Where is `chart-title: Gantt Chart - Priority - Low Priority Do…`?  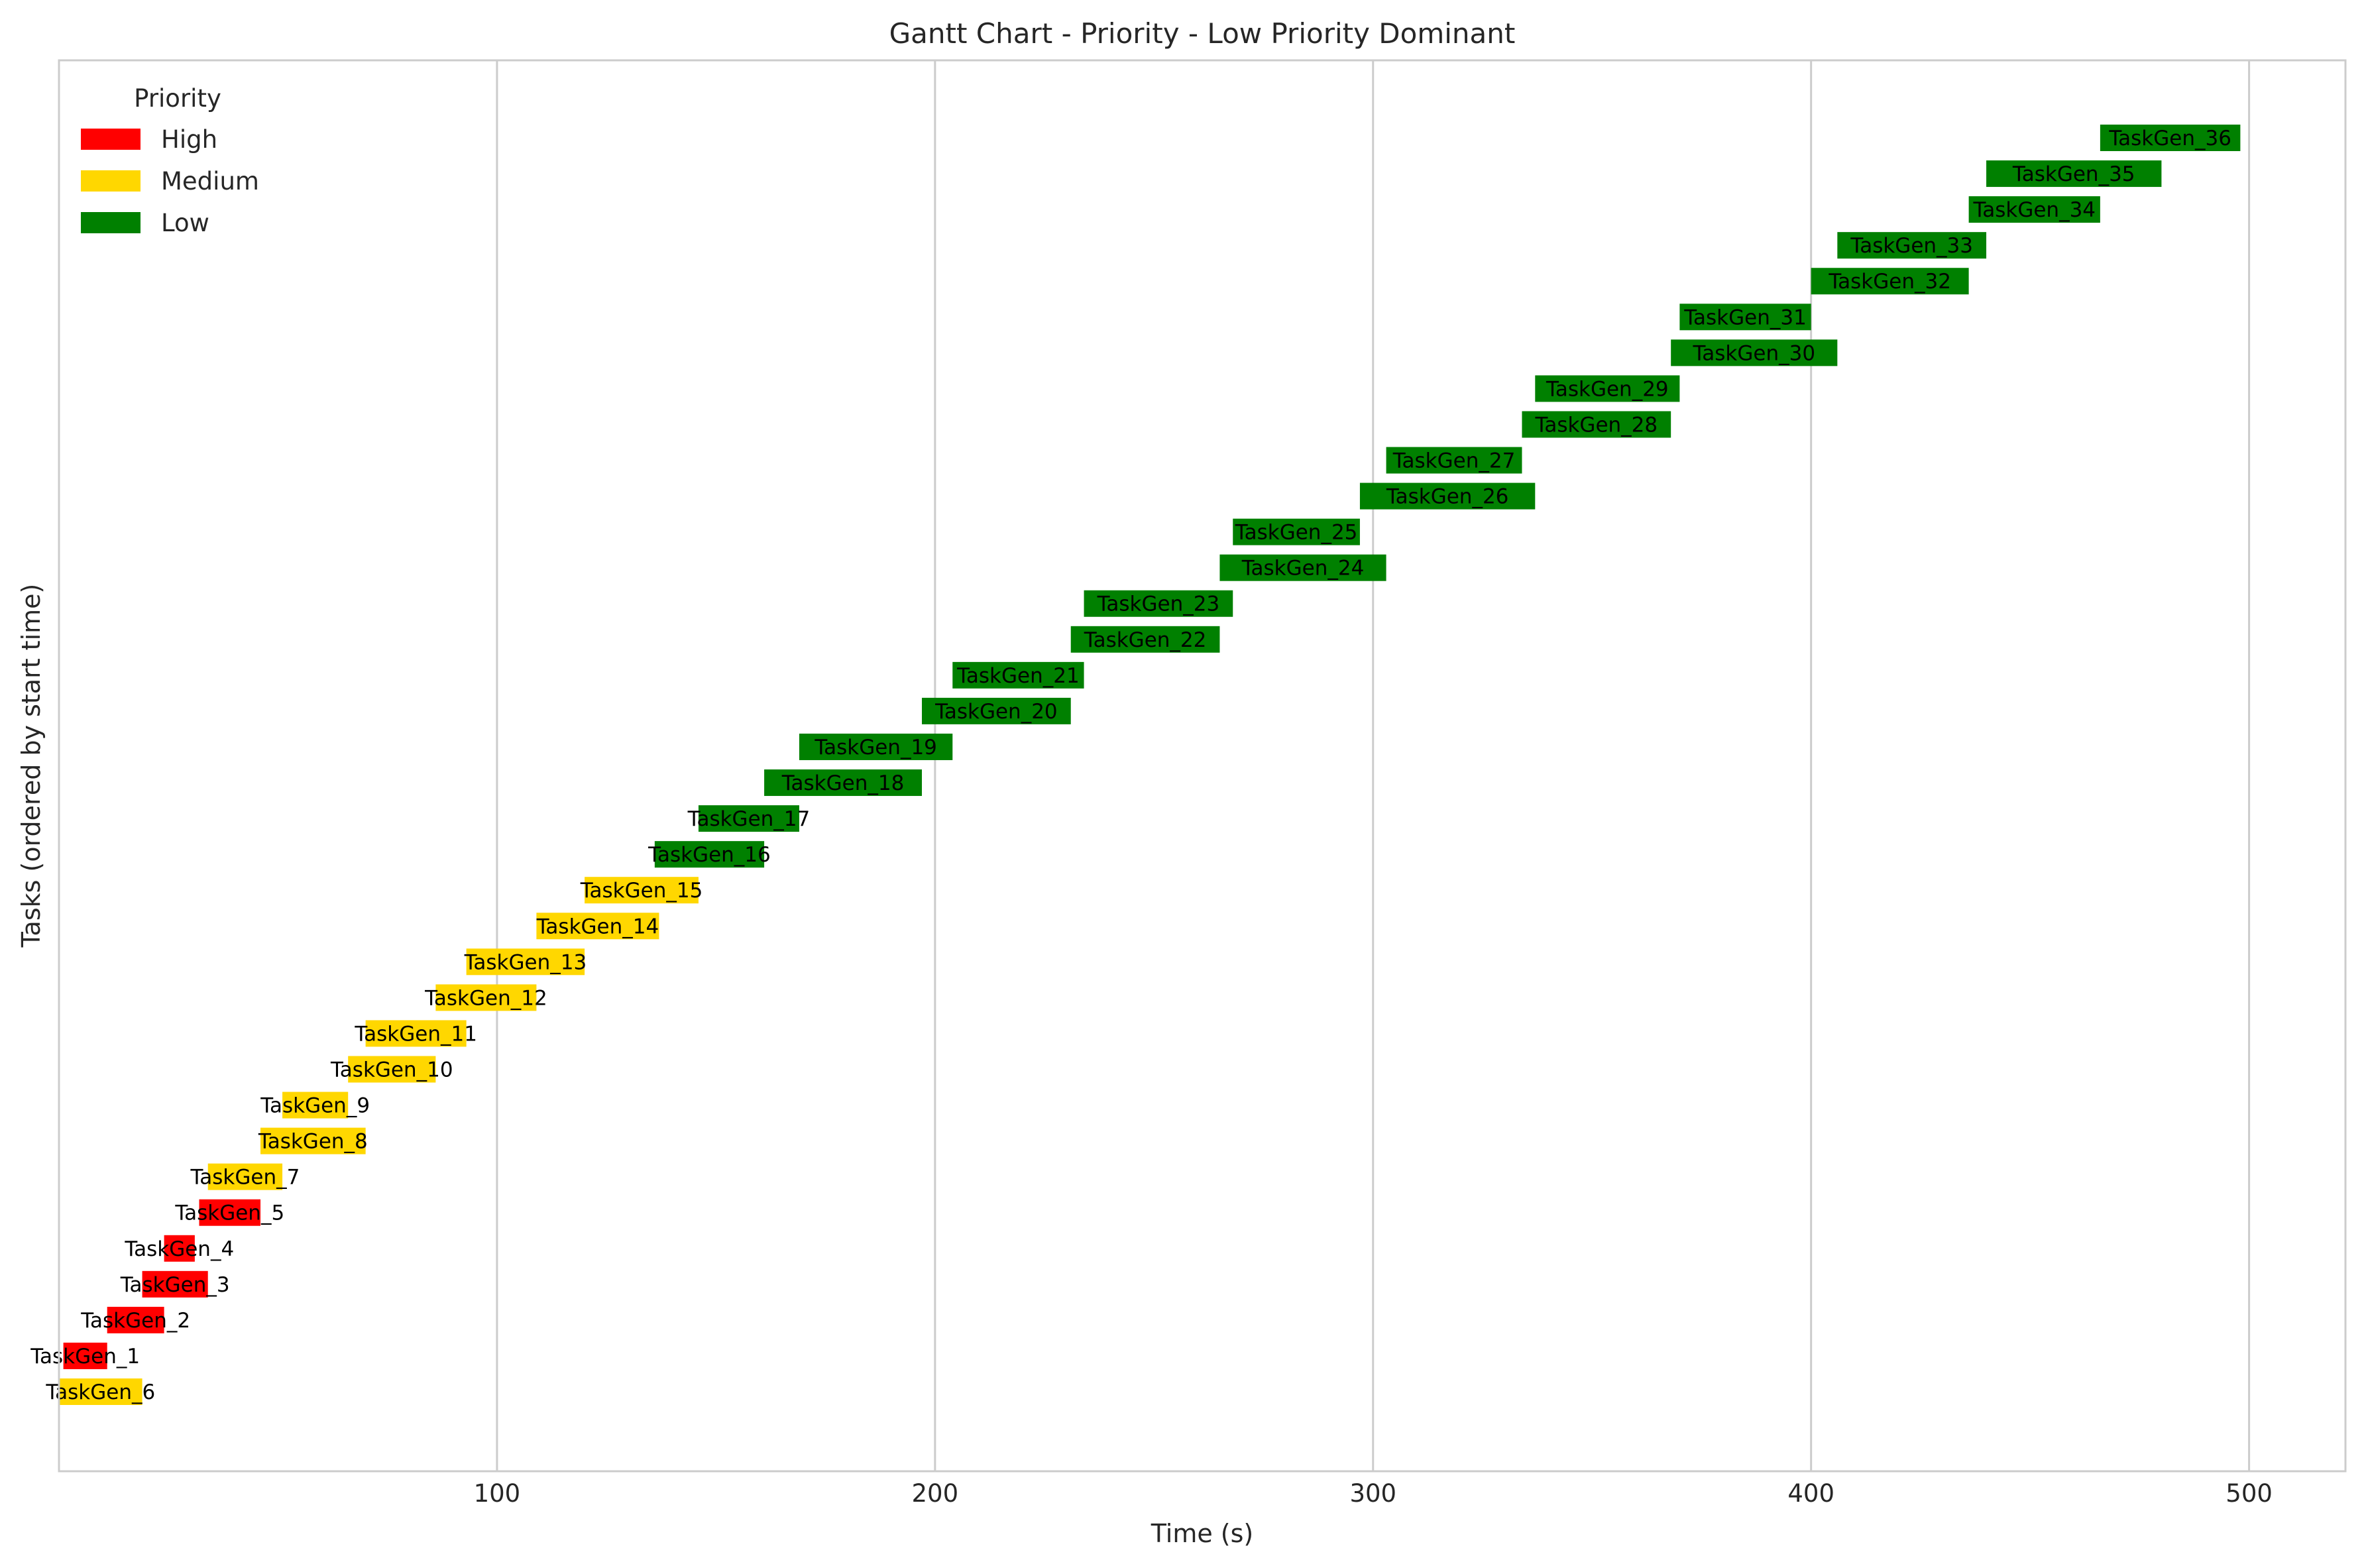
chart-title: Gantt Chart - Priority - Low Priority Do… is located at coordinates (1202, 33).